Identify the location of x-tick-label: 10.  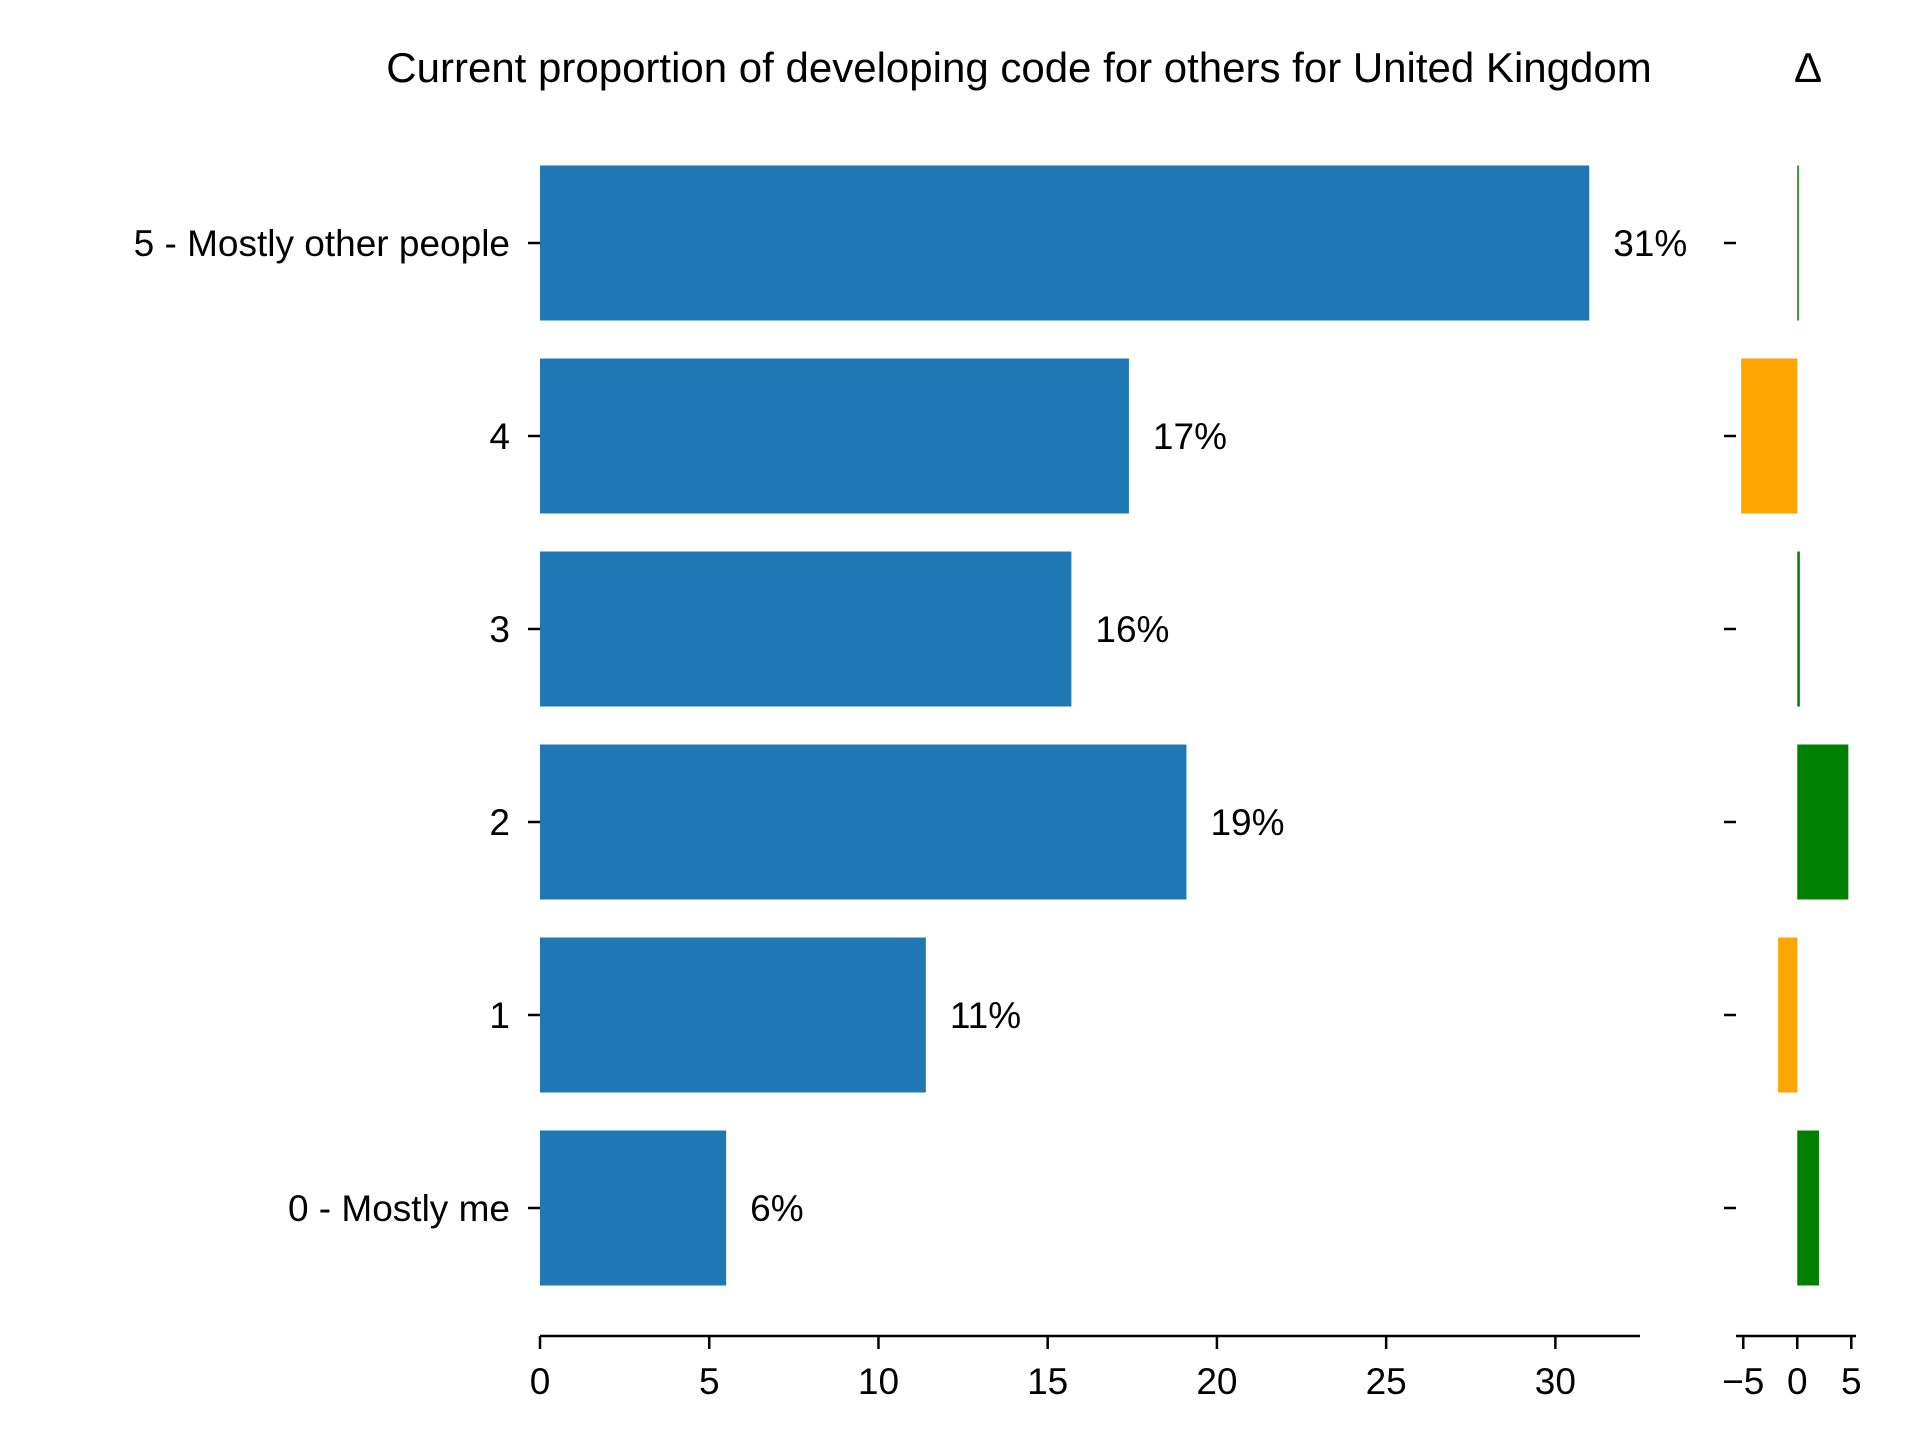
(878, 1381).